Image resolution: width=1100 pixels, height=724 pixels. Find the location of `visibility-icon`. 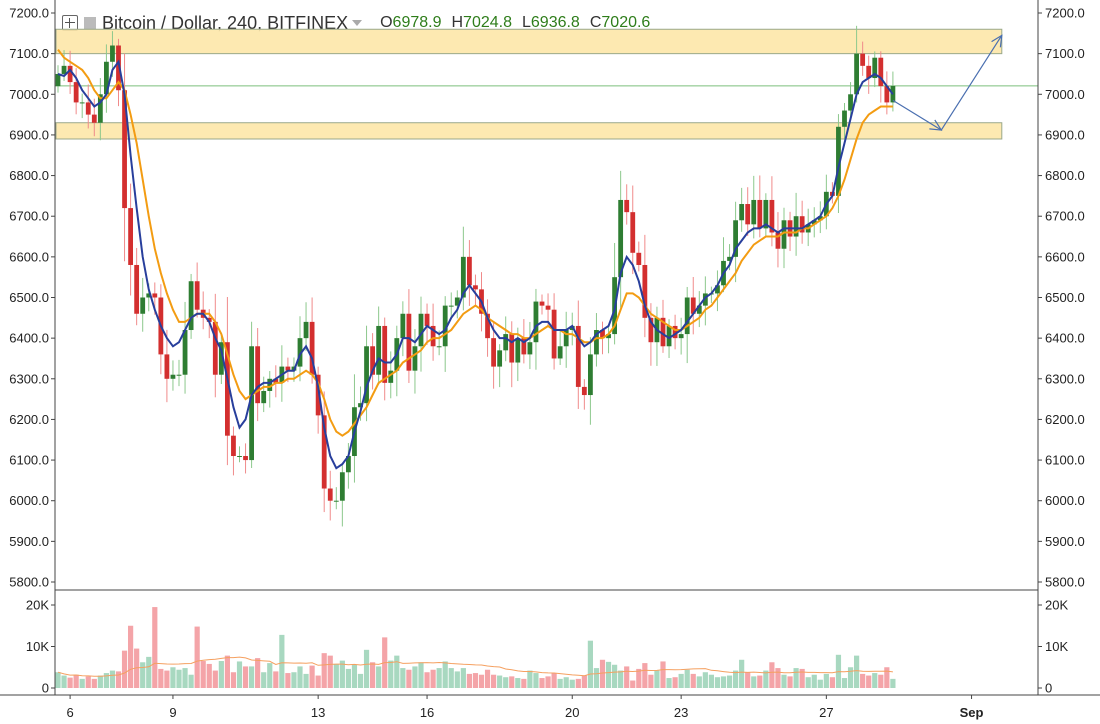

visibility-icon is located at coordinates (90, 23).